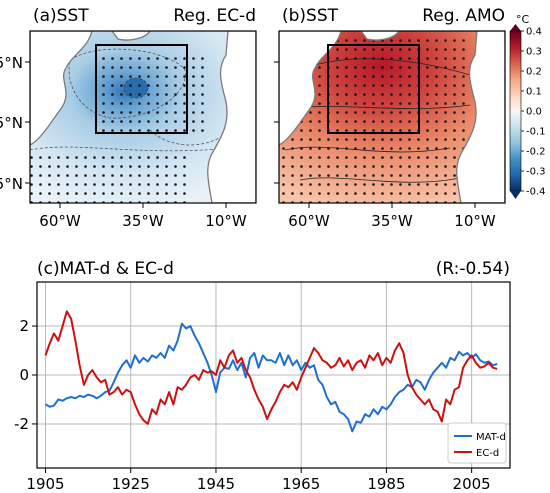 This screenshot has height=493, width=550. Describe the element at coordinates (534, 32) in the screenshot. I see `colorbar-tick-label: 0.4` at that location.